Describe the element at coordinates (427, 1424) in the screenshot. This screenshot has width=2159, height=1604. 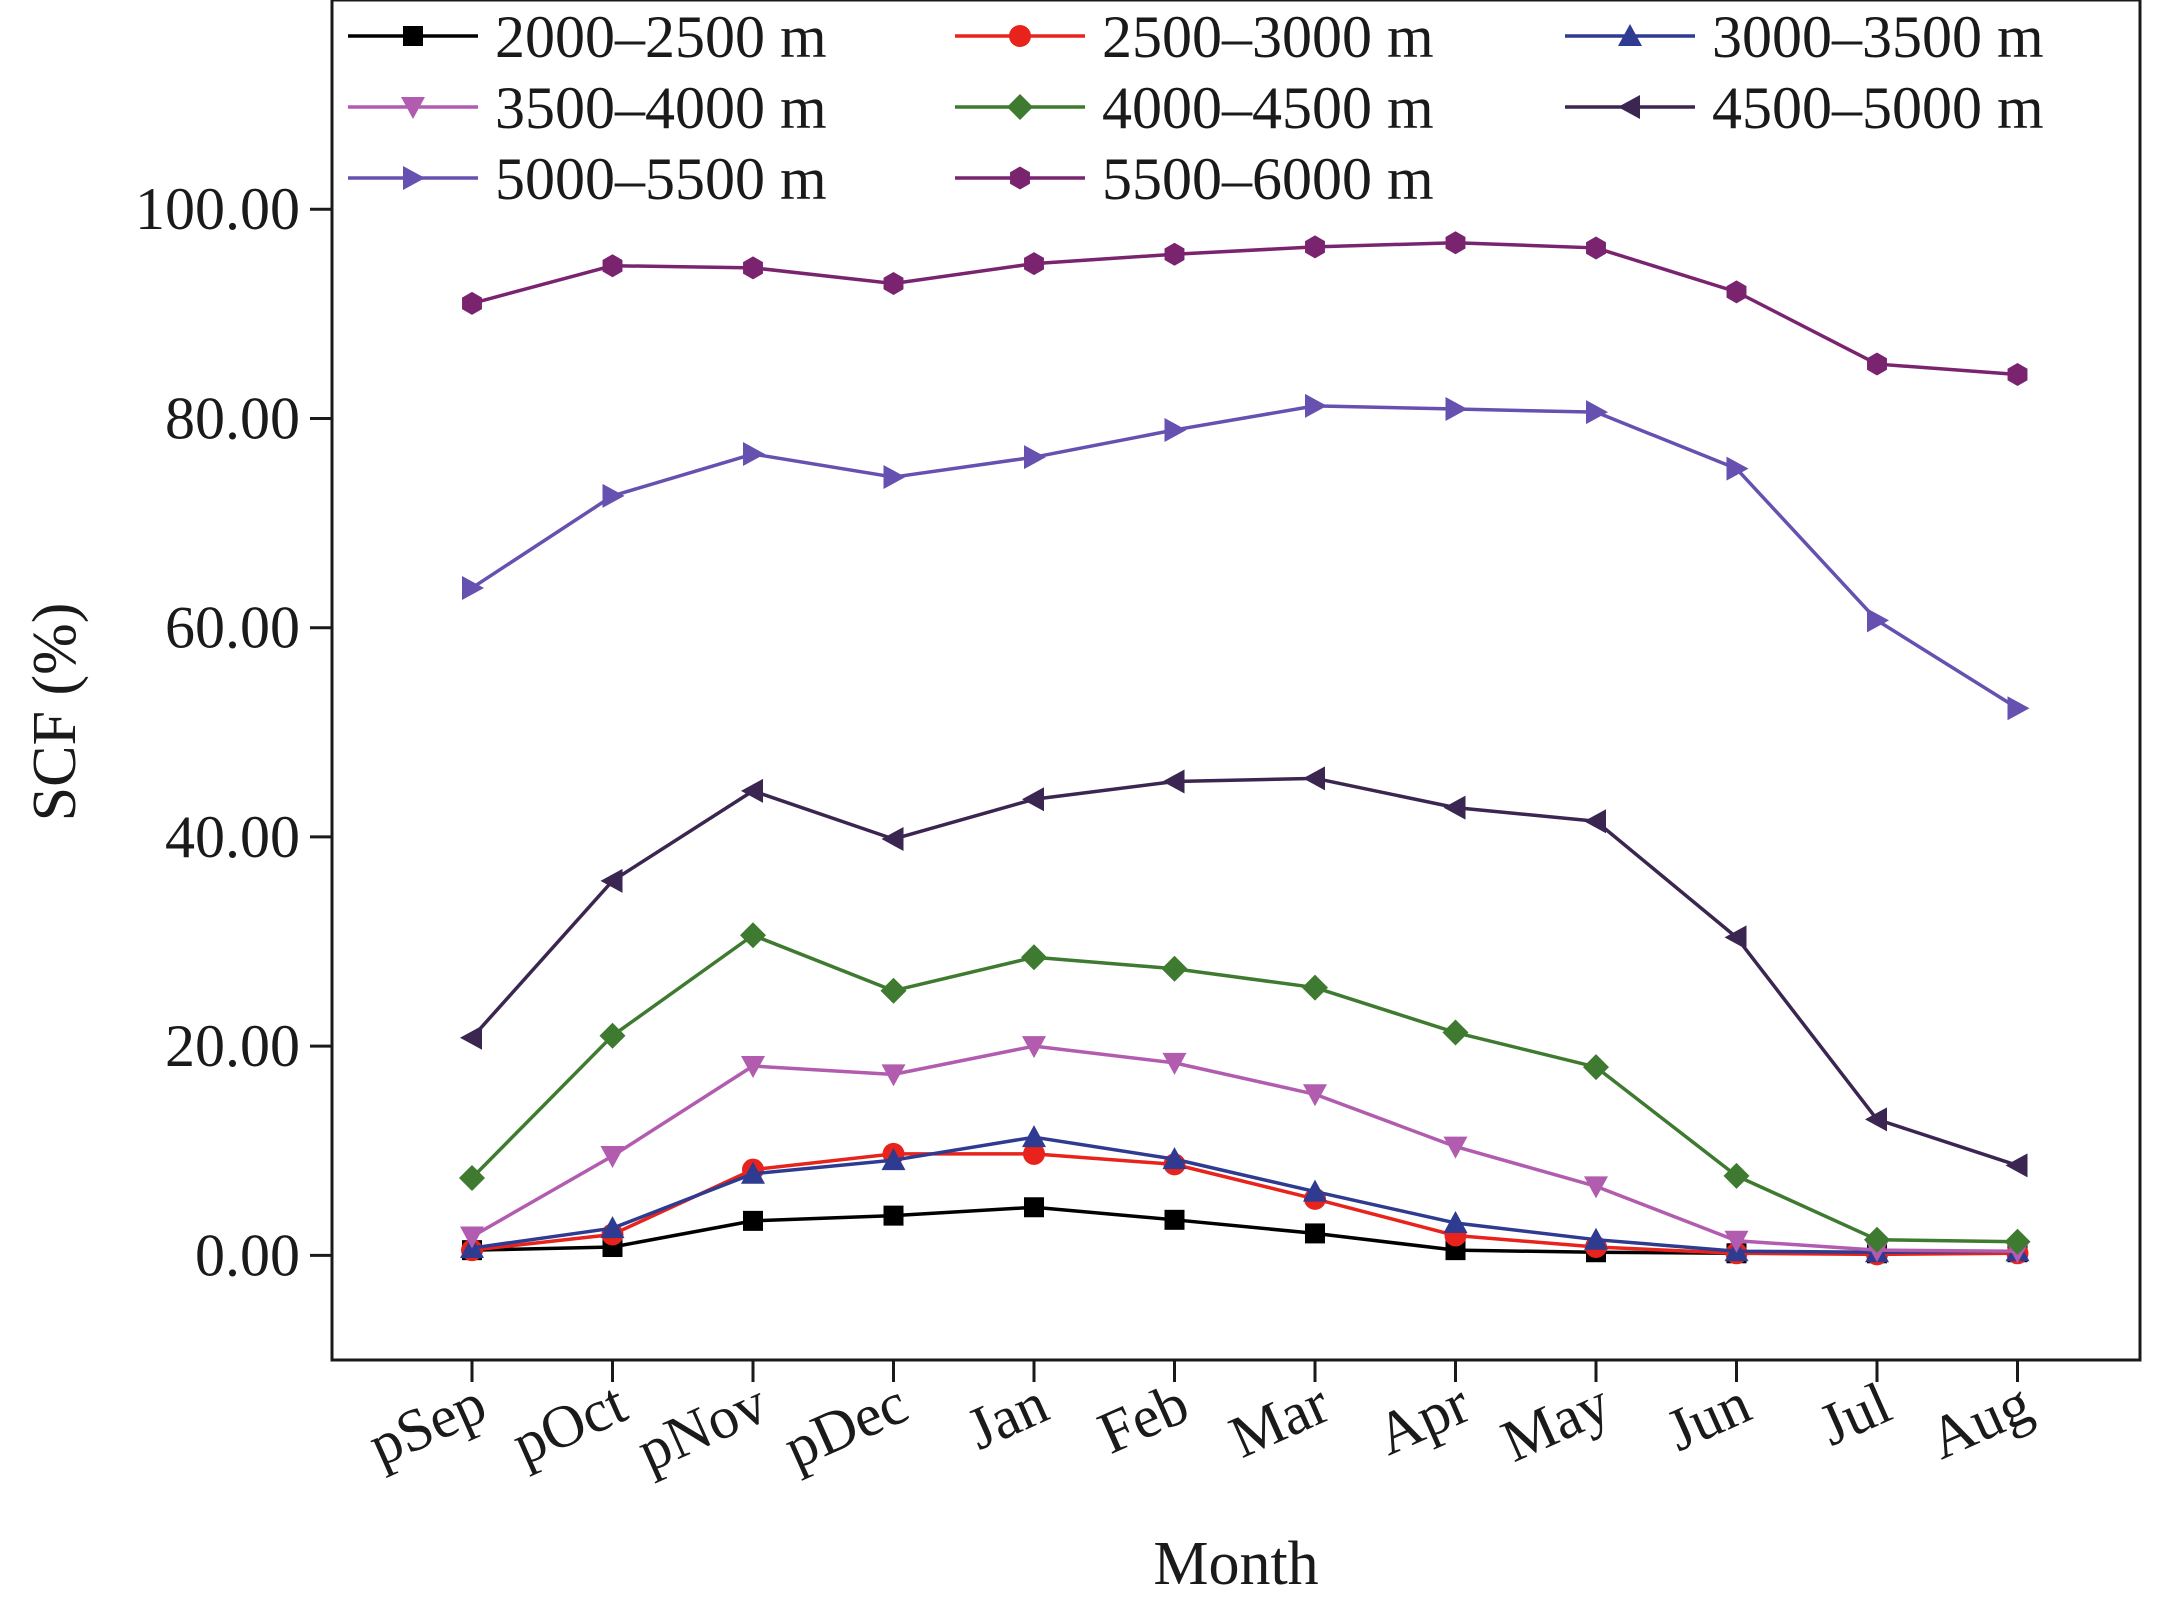
I see `x-tick-label: pSep` at that location.